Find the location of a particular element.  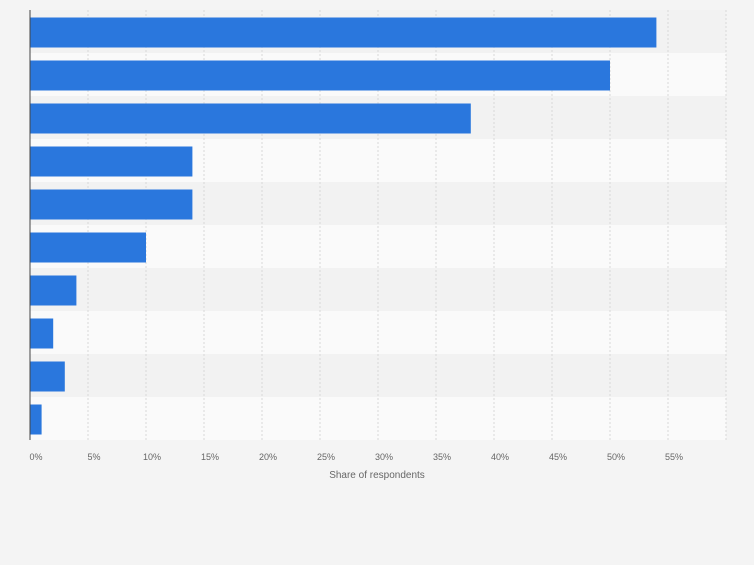

x-tick-label: 15% is located at coordinates (210, 457).